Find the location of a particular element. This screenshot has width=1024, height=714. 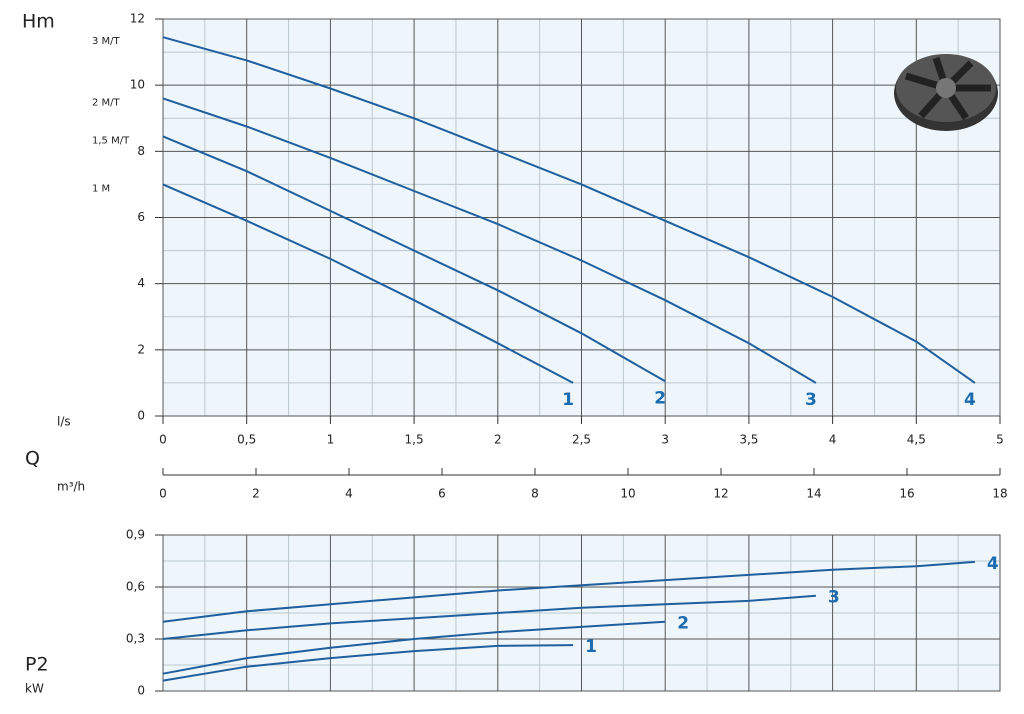

y-tick-label: 0,9 is located at coordinates (135, 535).